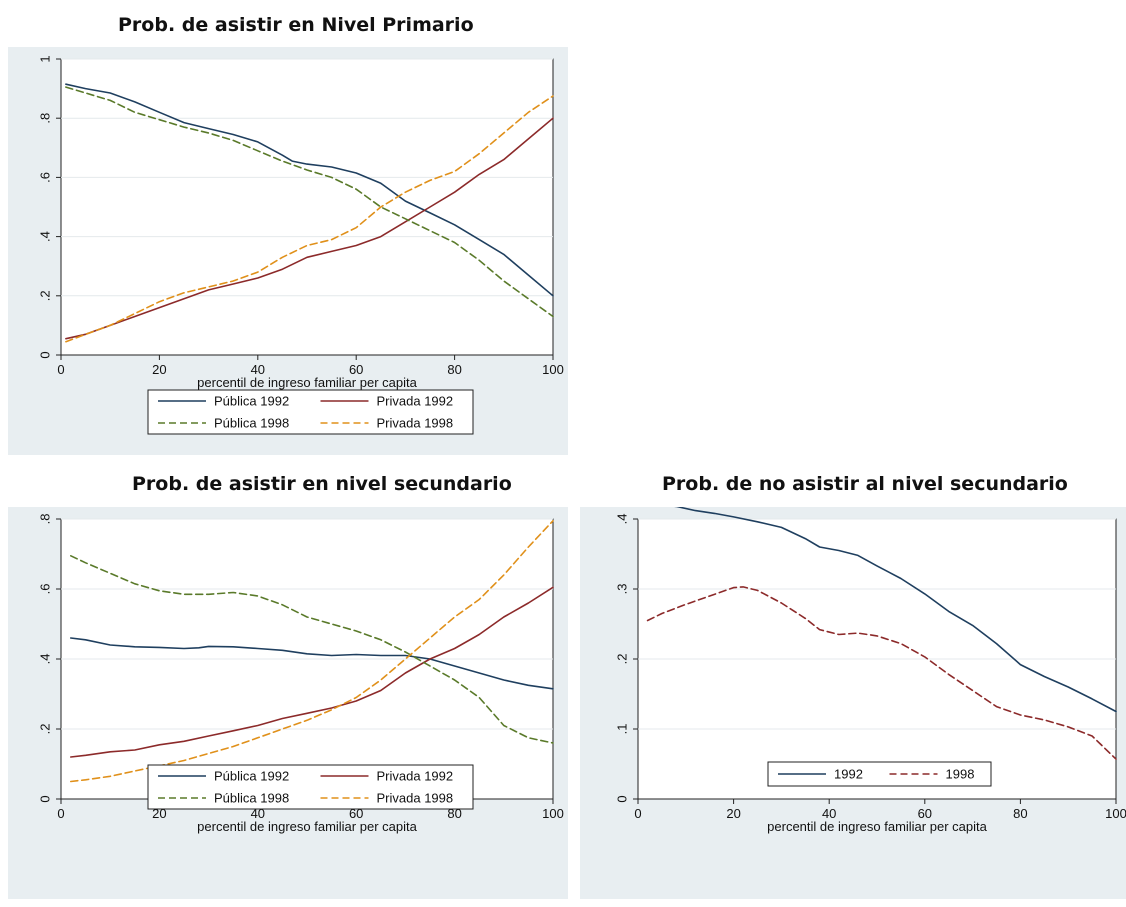 Image resolution: width=1126 pixels, height=907 pixels. I want to click on series-line-1992, so click(895, 610).